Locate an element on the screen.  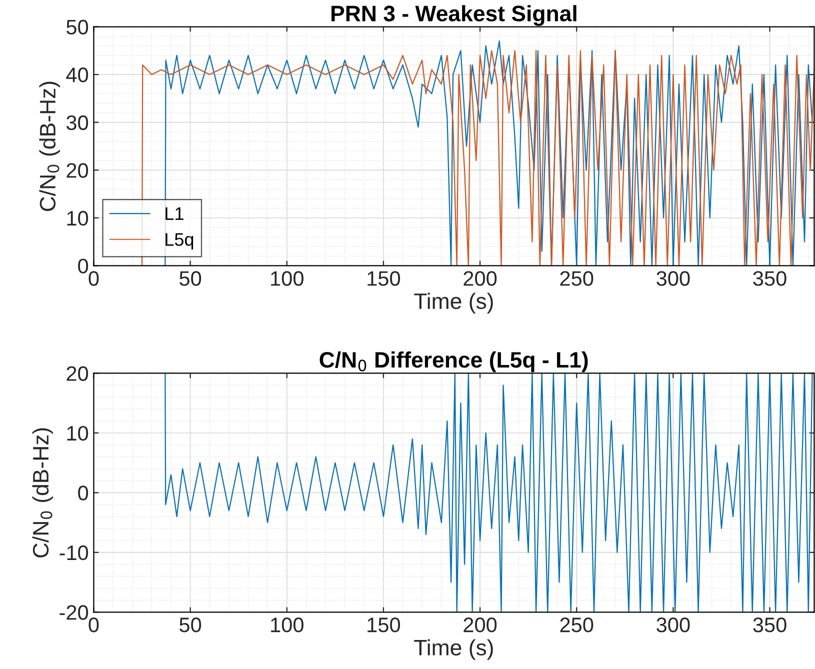
y-tick-label: 50 is located at coordinates (77, 27).